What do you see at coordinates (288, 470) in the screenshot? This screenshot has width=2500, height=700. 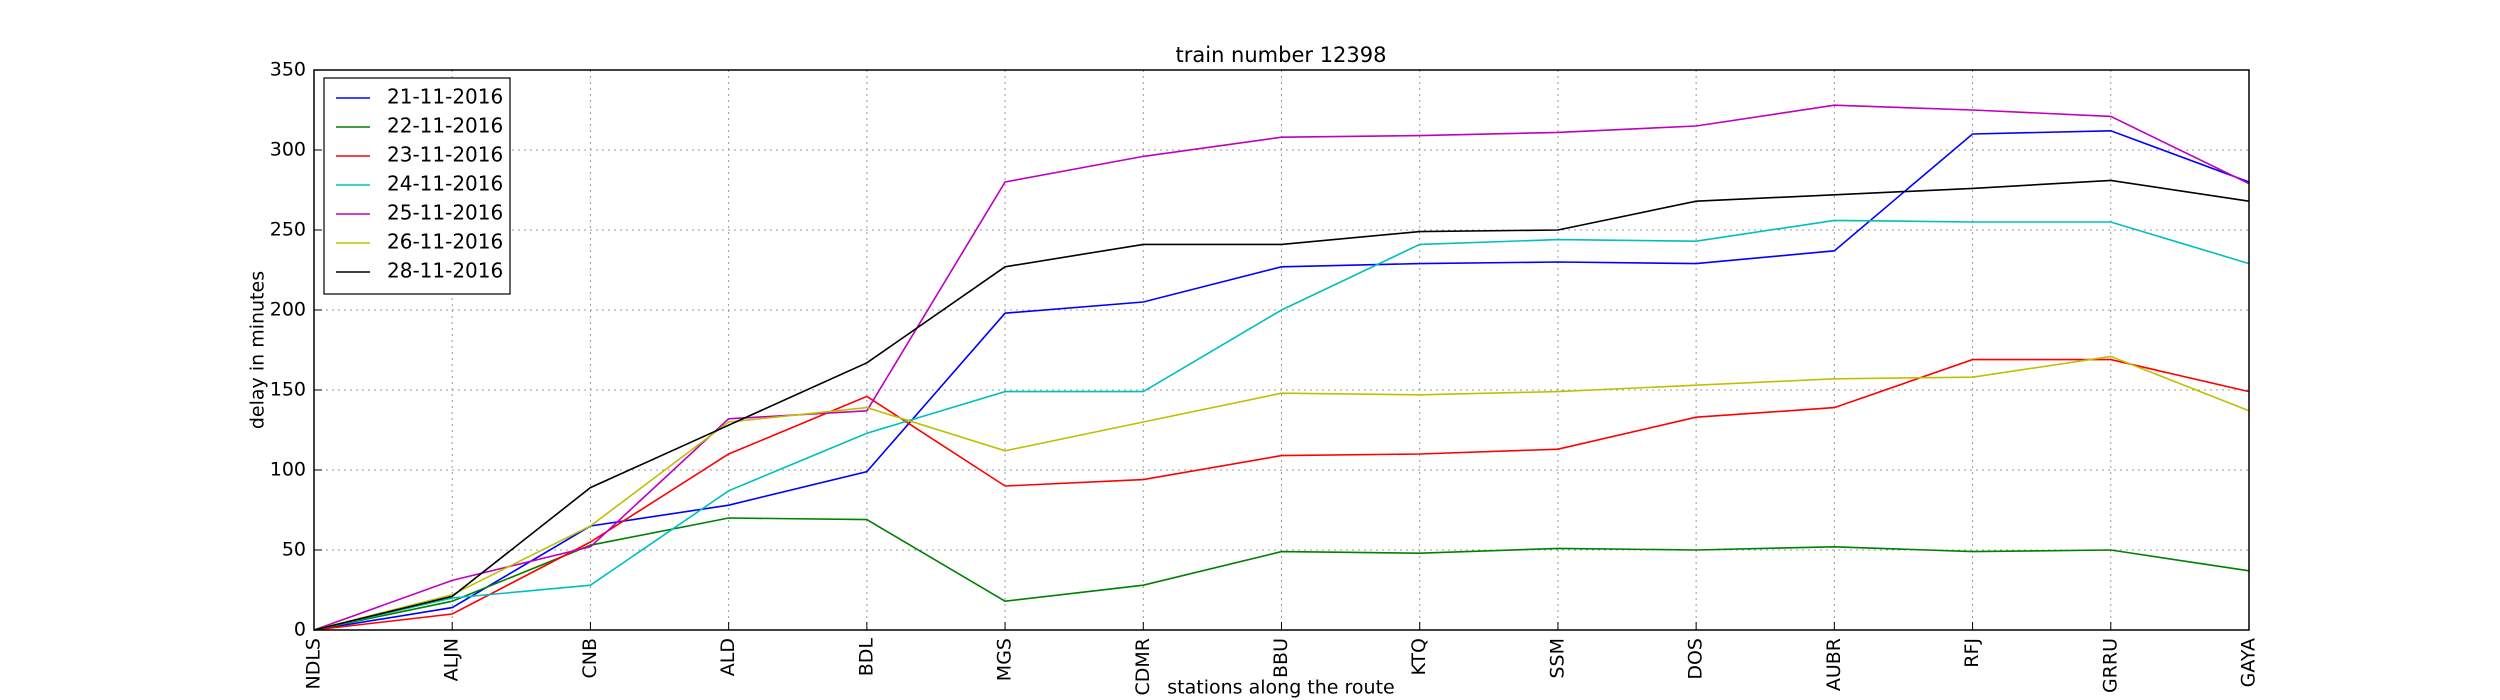 I see `y-tick-label: 100` at bounding box center [288, 470].